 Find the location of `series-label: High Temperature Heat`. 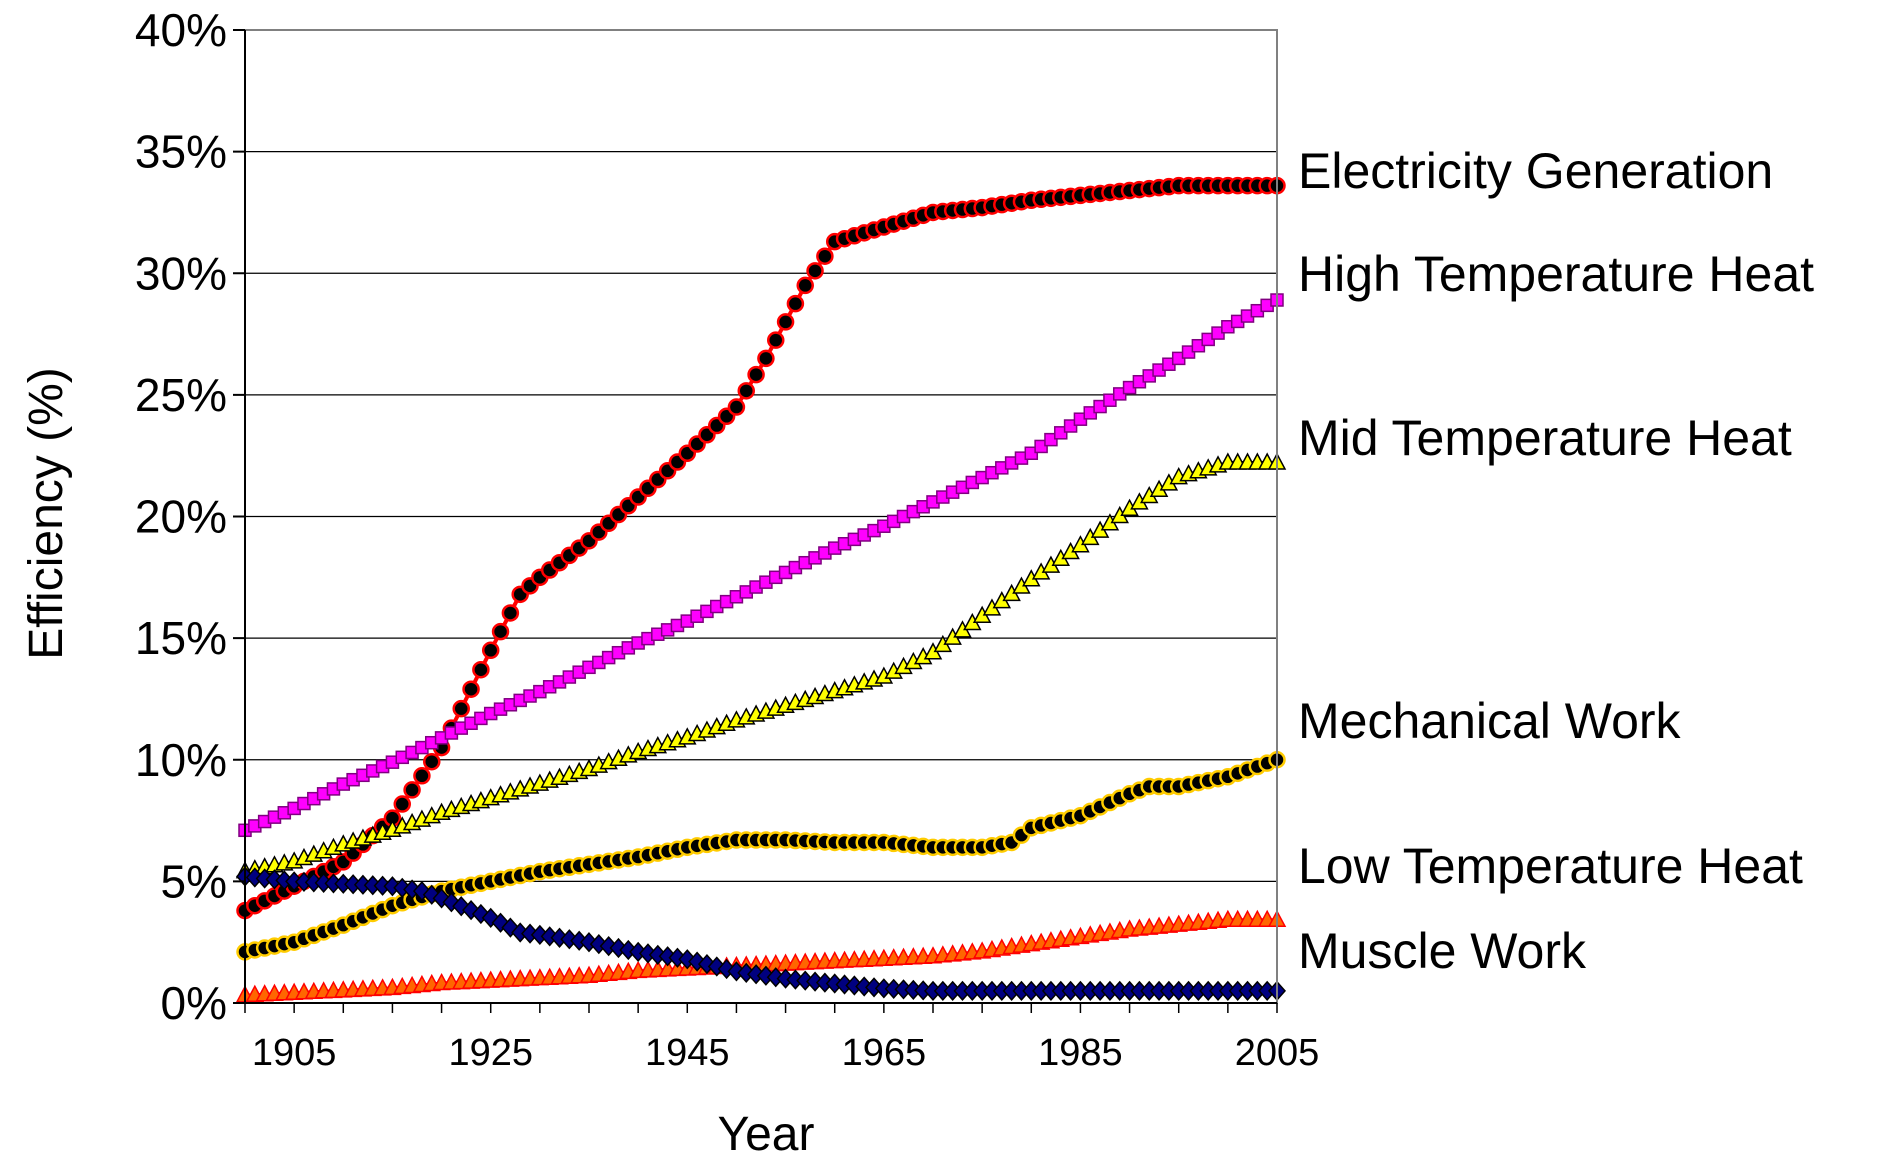

series-label: High Temperature Heat is located at coordinates (1556, 274).